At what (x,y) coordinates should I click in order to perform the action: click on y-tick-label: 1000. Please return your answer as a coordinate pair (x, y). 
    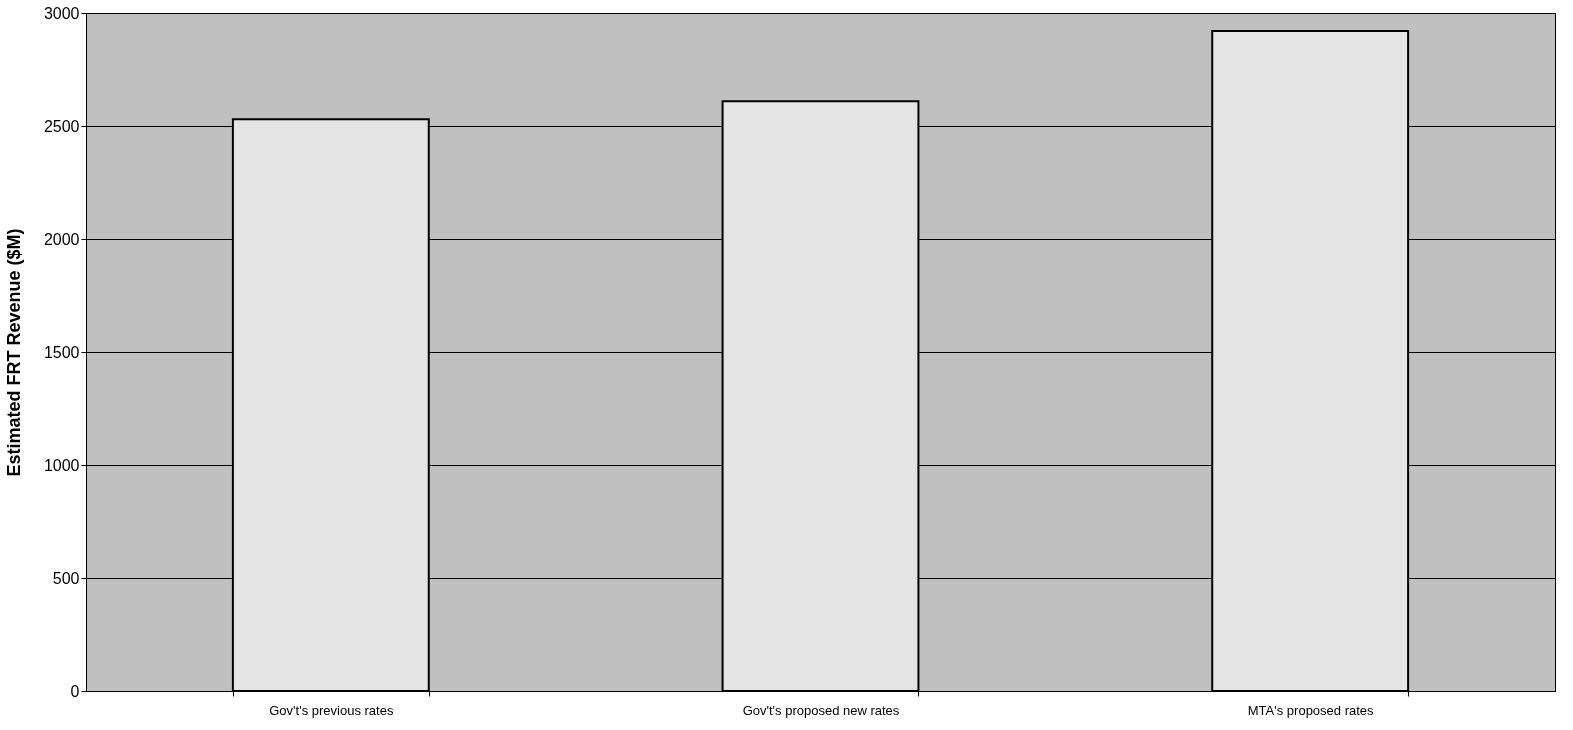
    Looking at the image, I should click on (61, 465).